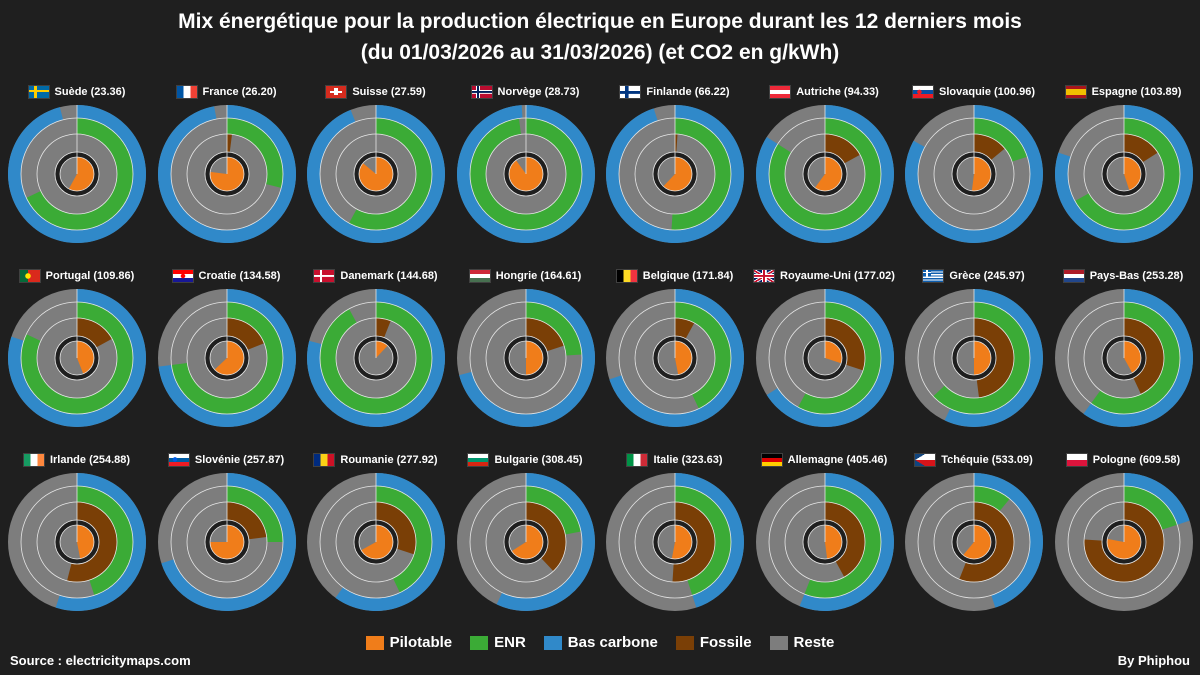  I want to click on country-label: Bulgarie (308.45), so click(538, 460).